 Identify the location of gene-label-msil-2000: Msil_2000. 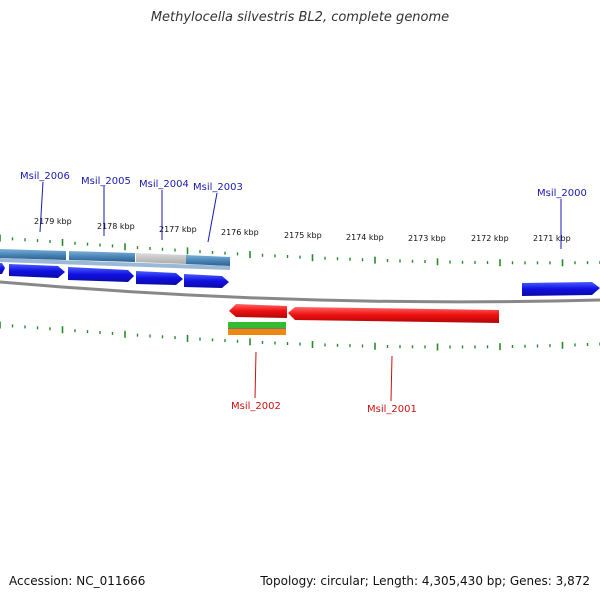
(562, 193).